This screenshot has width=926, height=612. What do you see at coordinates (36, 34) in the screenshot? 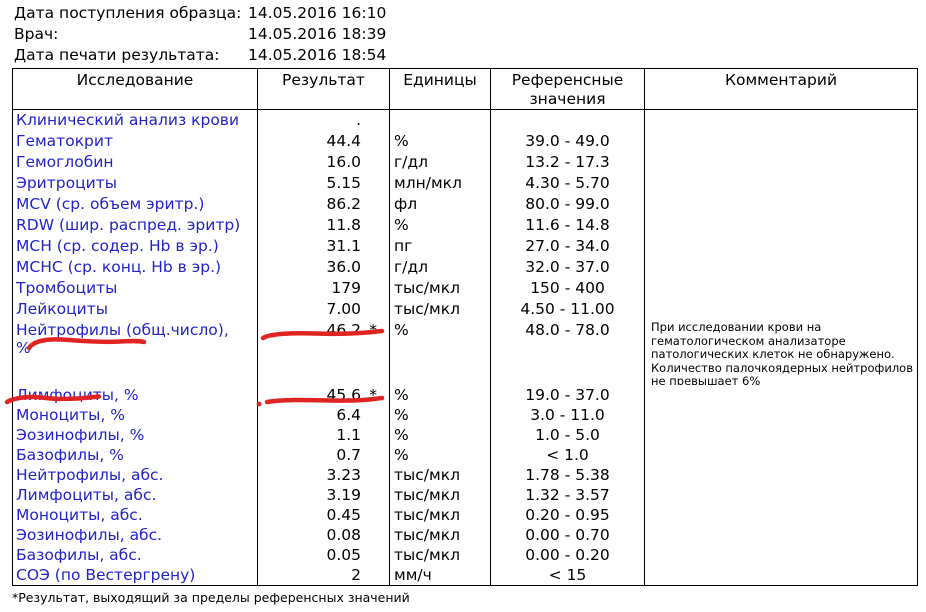
I see `doctor-label: Врач:` at bounding box center [36, 34].